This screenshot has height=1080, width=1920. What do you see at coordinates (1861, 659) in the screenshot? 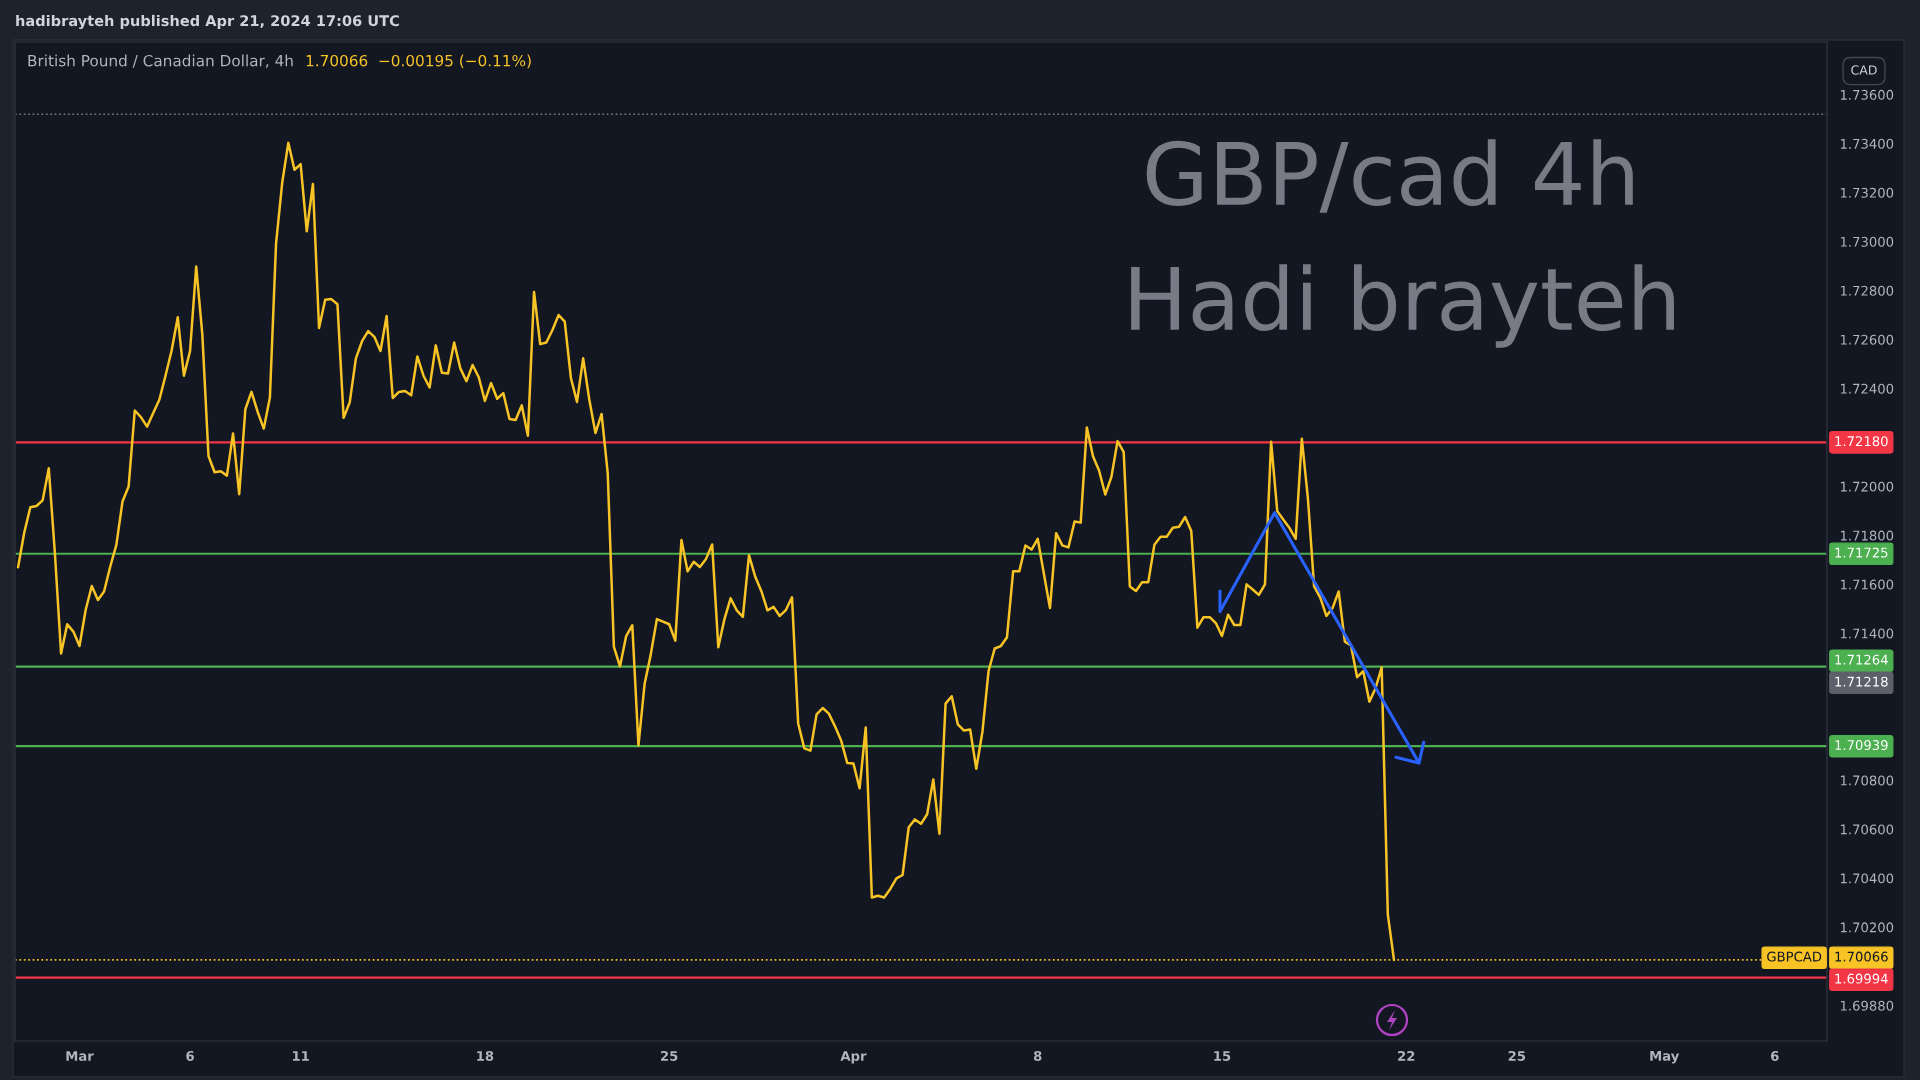
I see `ref-line-label: 1.71264` at bounding box center [1861, 659].